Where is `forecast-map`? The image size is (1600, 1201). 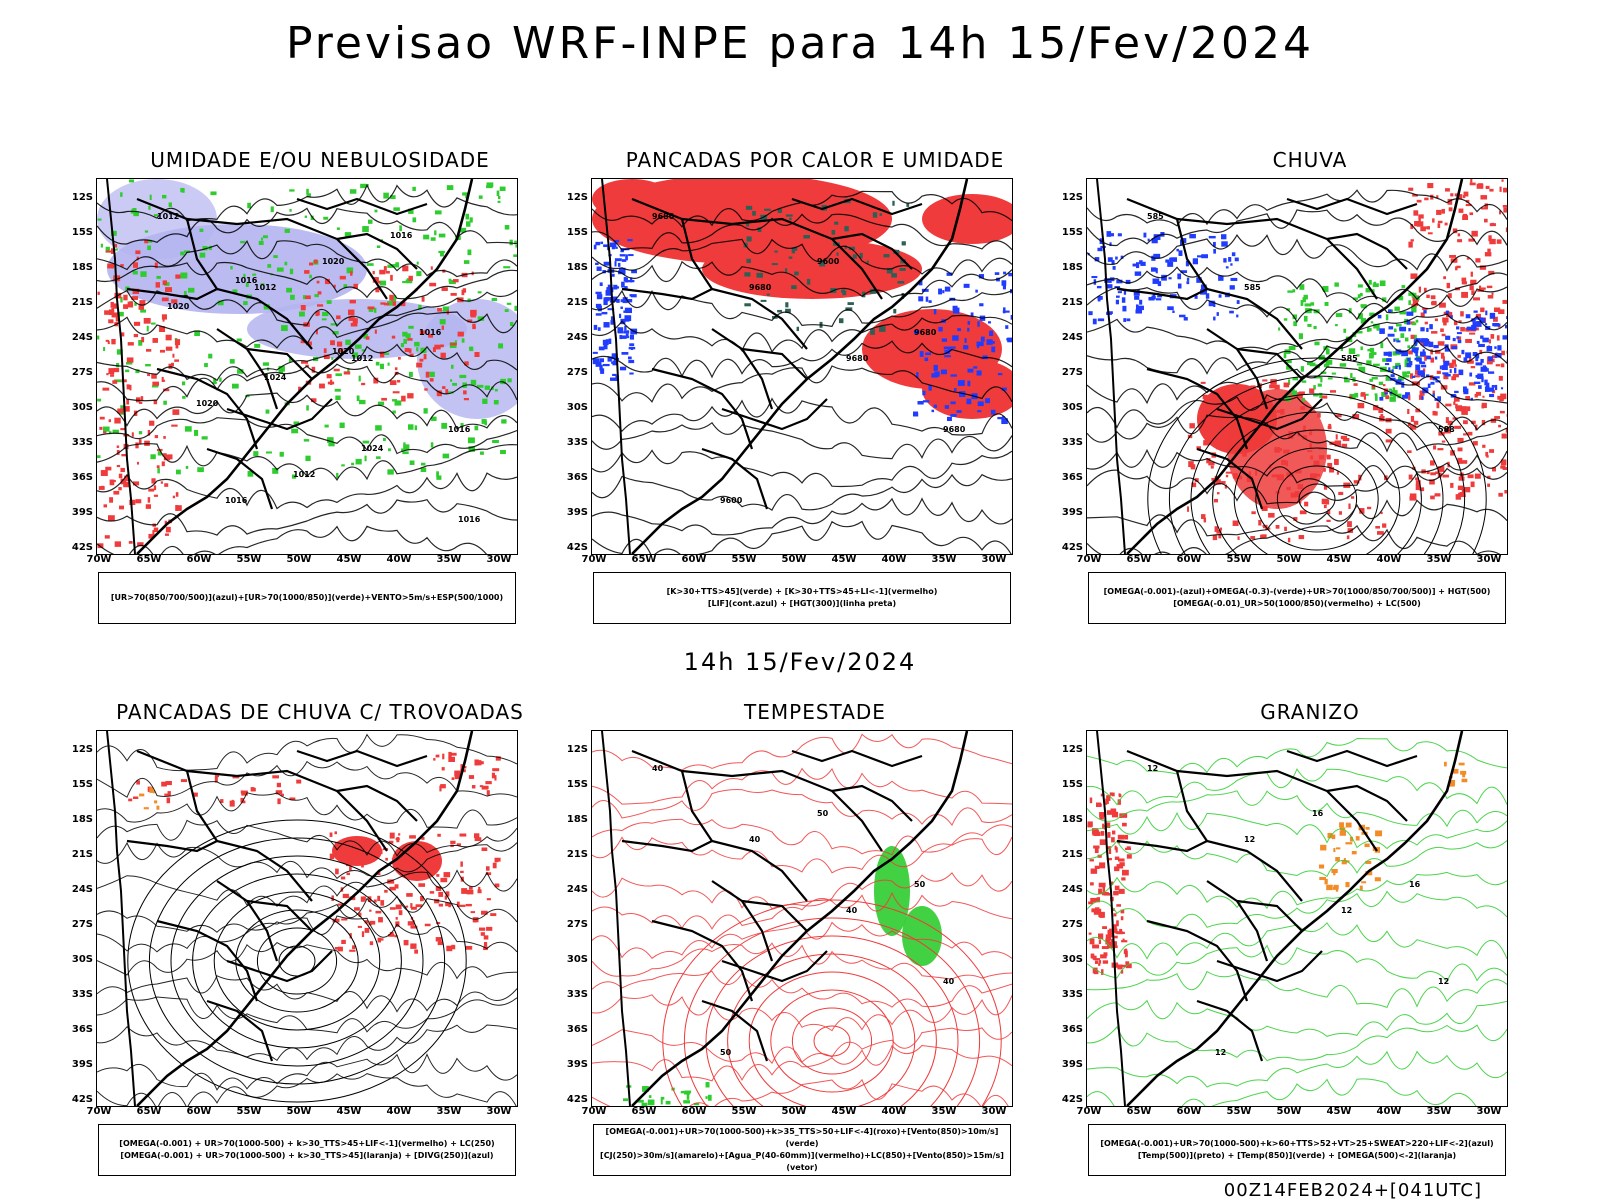
forecast-map is located at coordinates (307, 918).